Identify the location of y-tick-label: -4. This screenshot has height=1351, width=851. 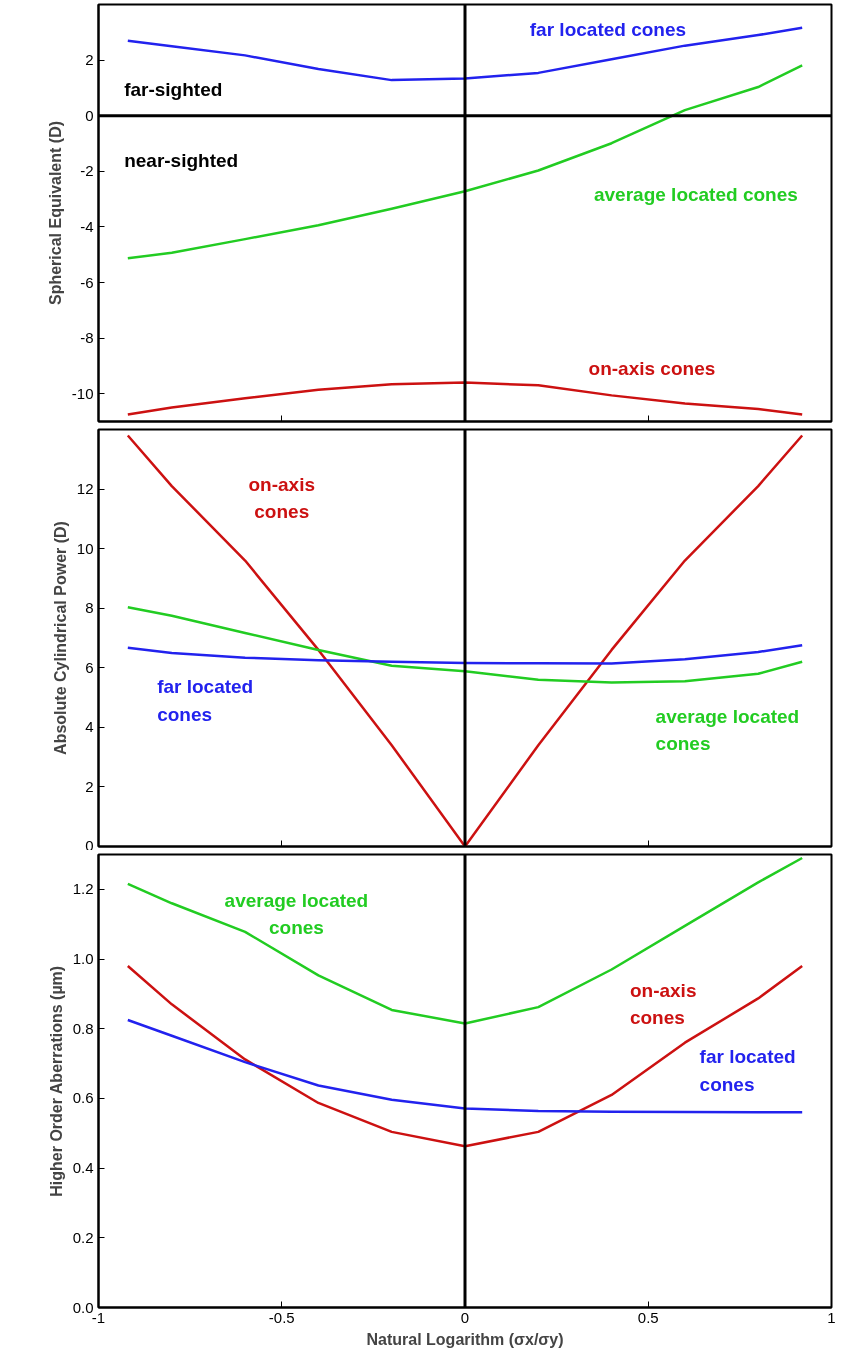
(87, 226).